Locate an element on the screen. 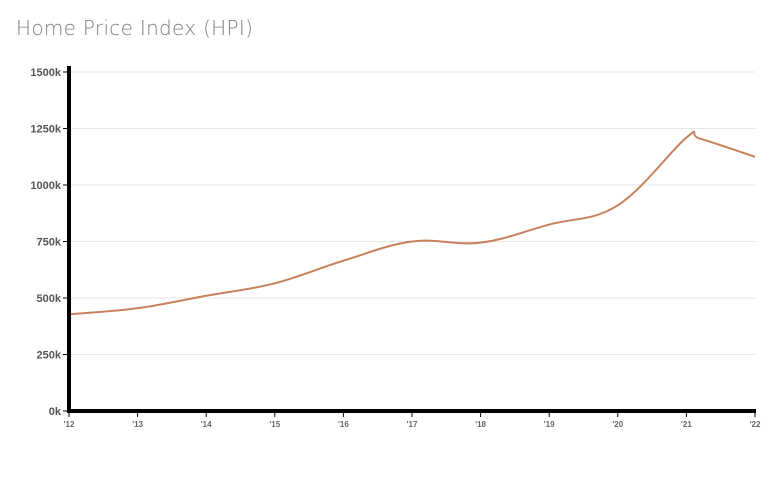  x-tick-label: '12 is located at coordinates (69, 424).